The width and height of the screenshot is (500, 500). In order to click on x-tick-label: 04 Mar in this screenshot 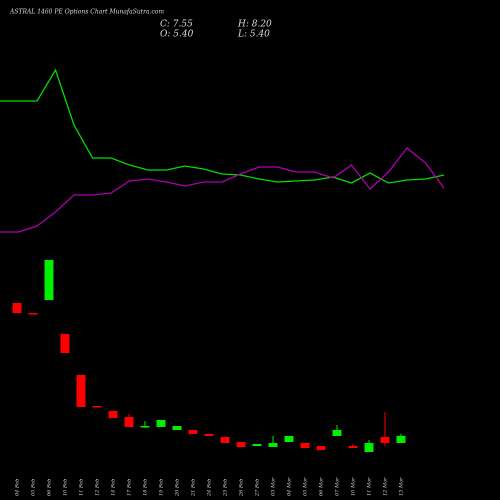, I will do `click(290, 486)`.